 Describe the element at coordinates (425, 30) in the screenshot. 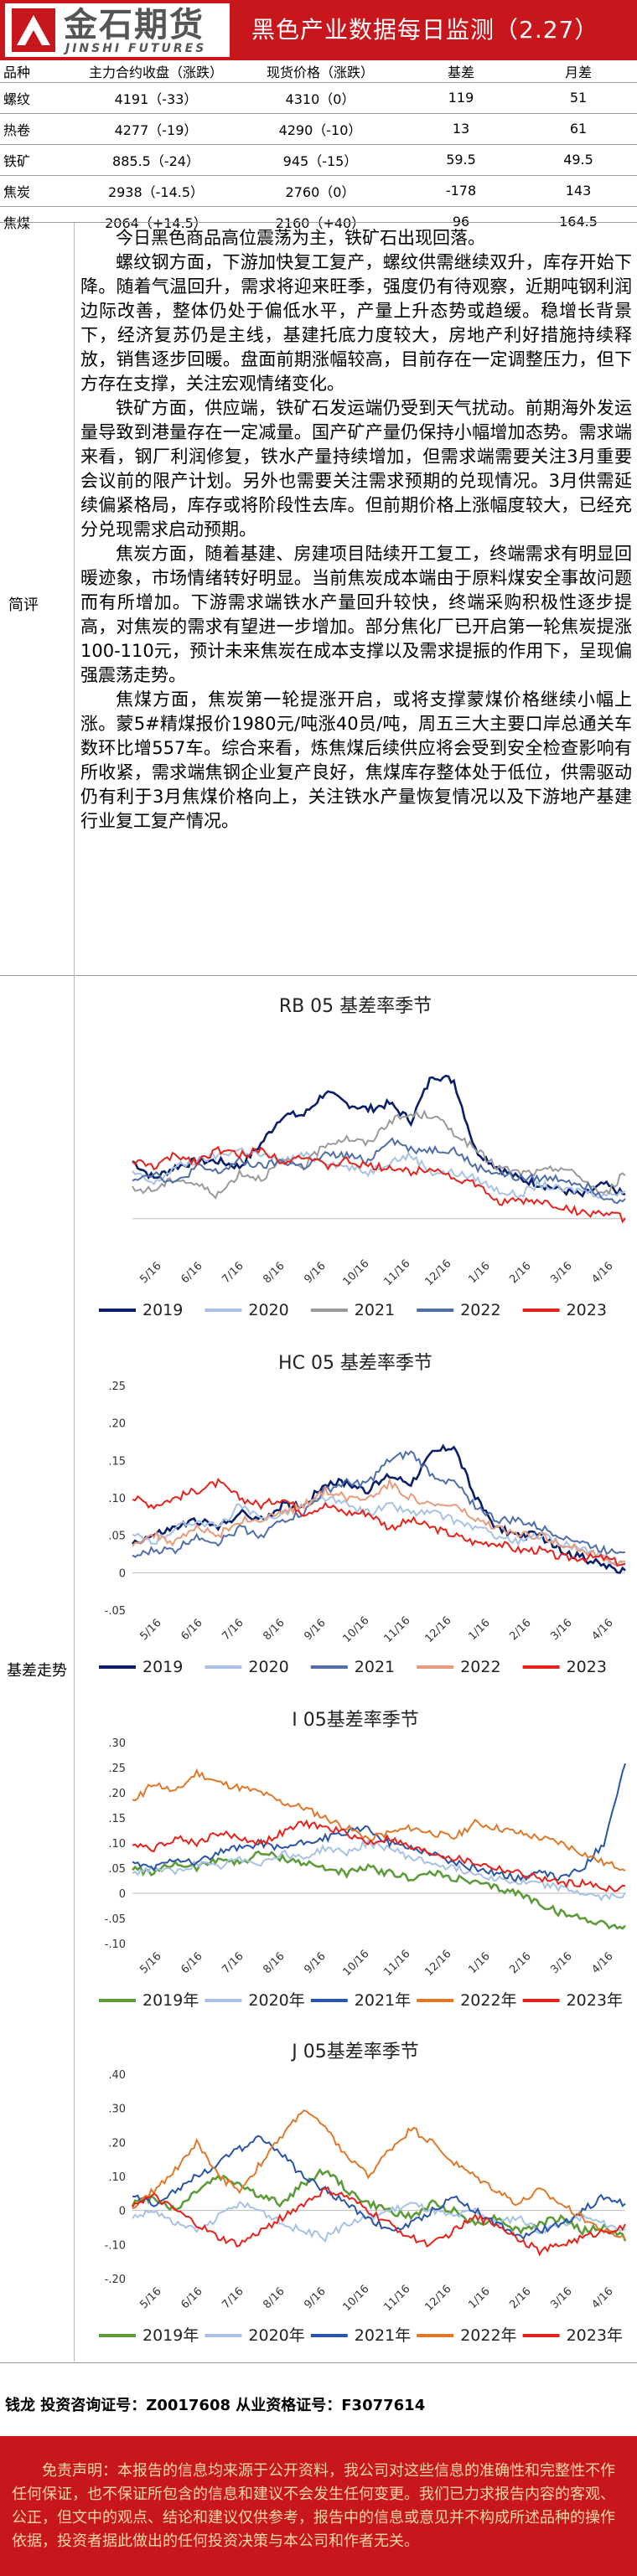

I see `report-title: 黑色产业数据每日监测（2.27）` at that location.